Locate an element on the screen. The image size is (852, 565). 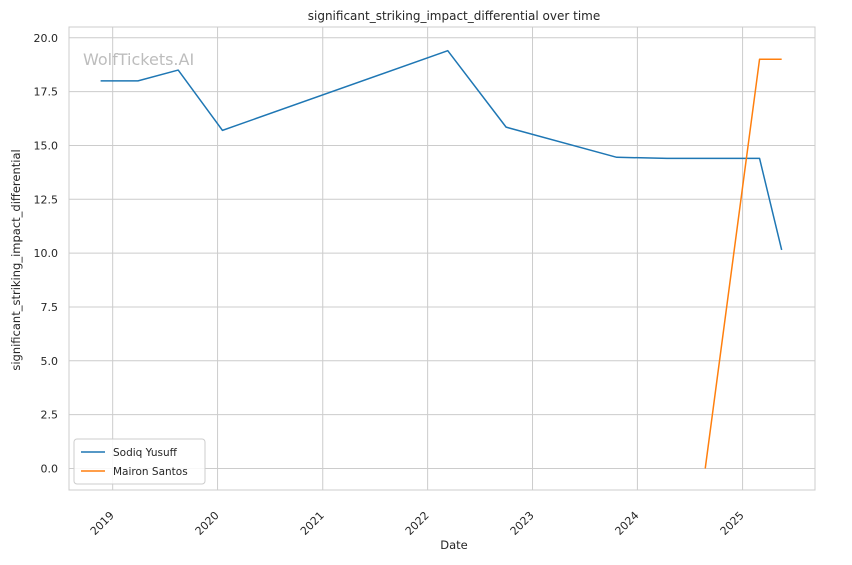
y-tick-label: 2.5 is located at coordinates (50, 415).